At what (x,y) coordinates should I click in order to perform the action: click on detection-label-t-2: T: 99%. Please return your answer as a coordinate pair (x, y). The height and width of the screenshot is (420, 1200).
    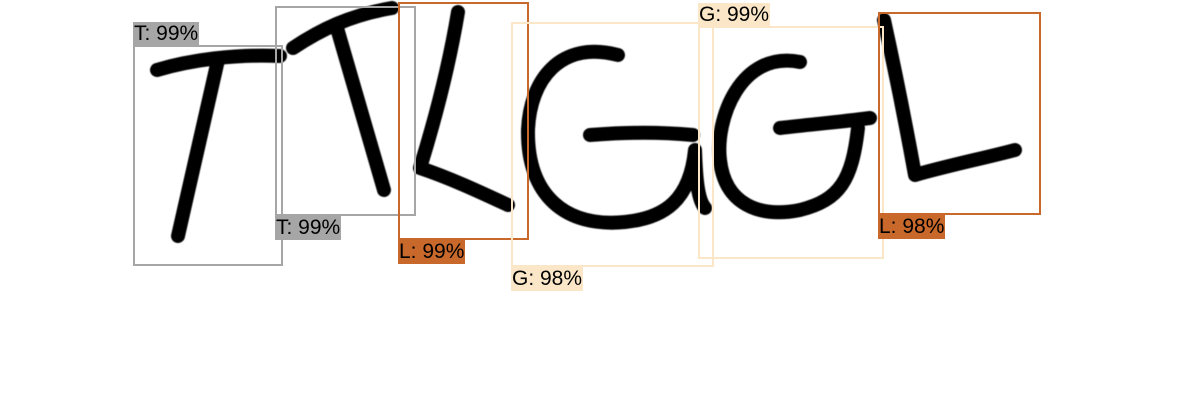
    Looking at the image, I should click on (308, 228).